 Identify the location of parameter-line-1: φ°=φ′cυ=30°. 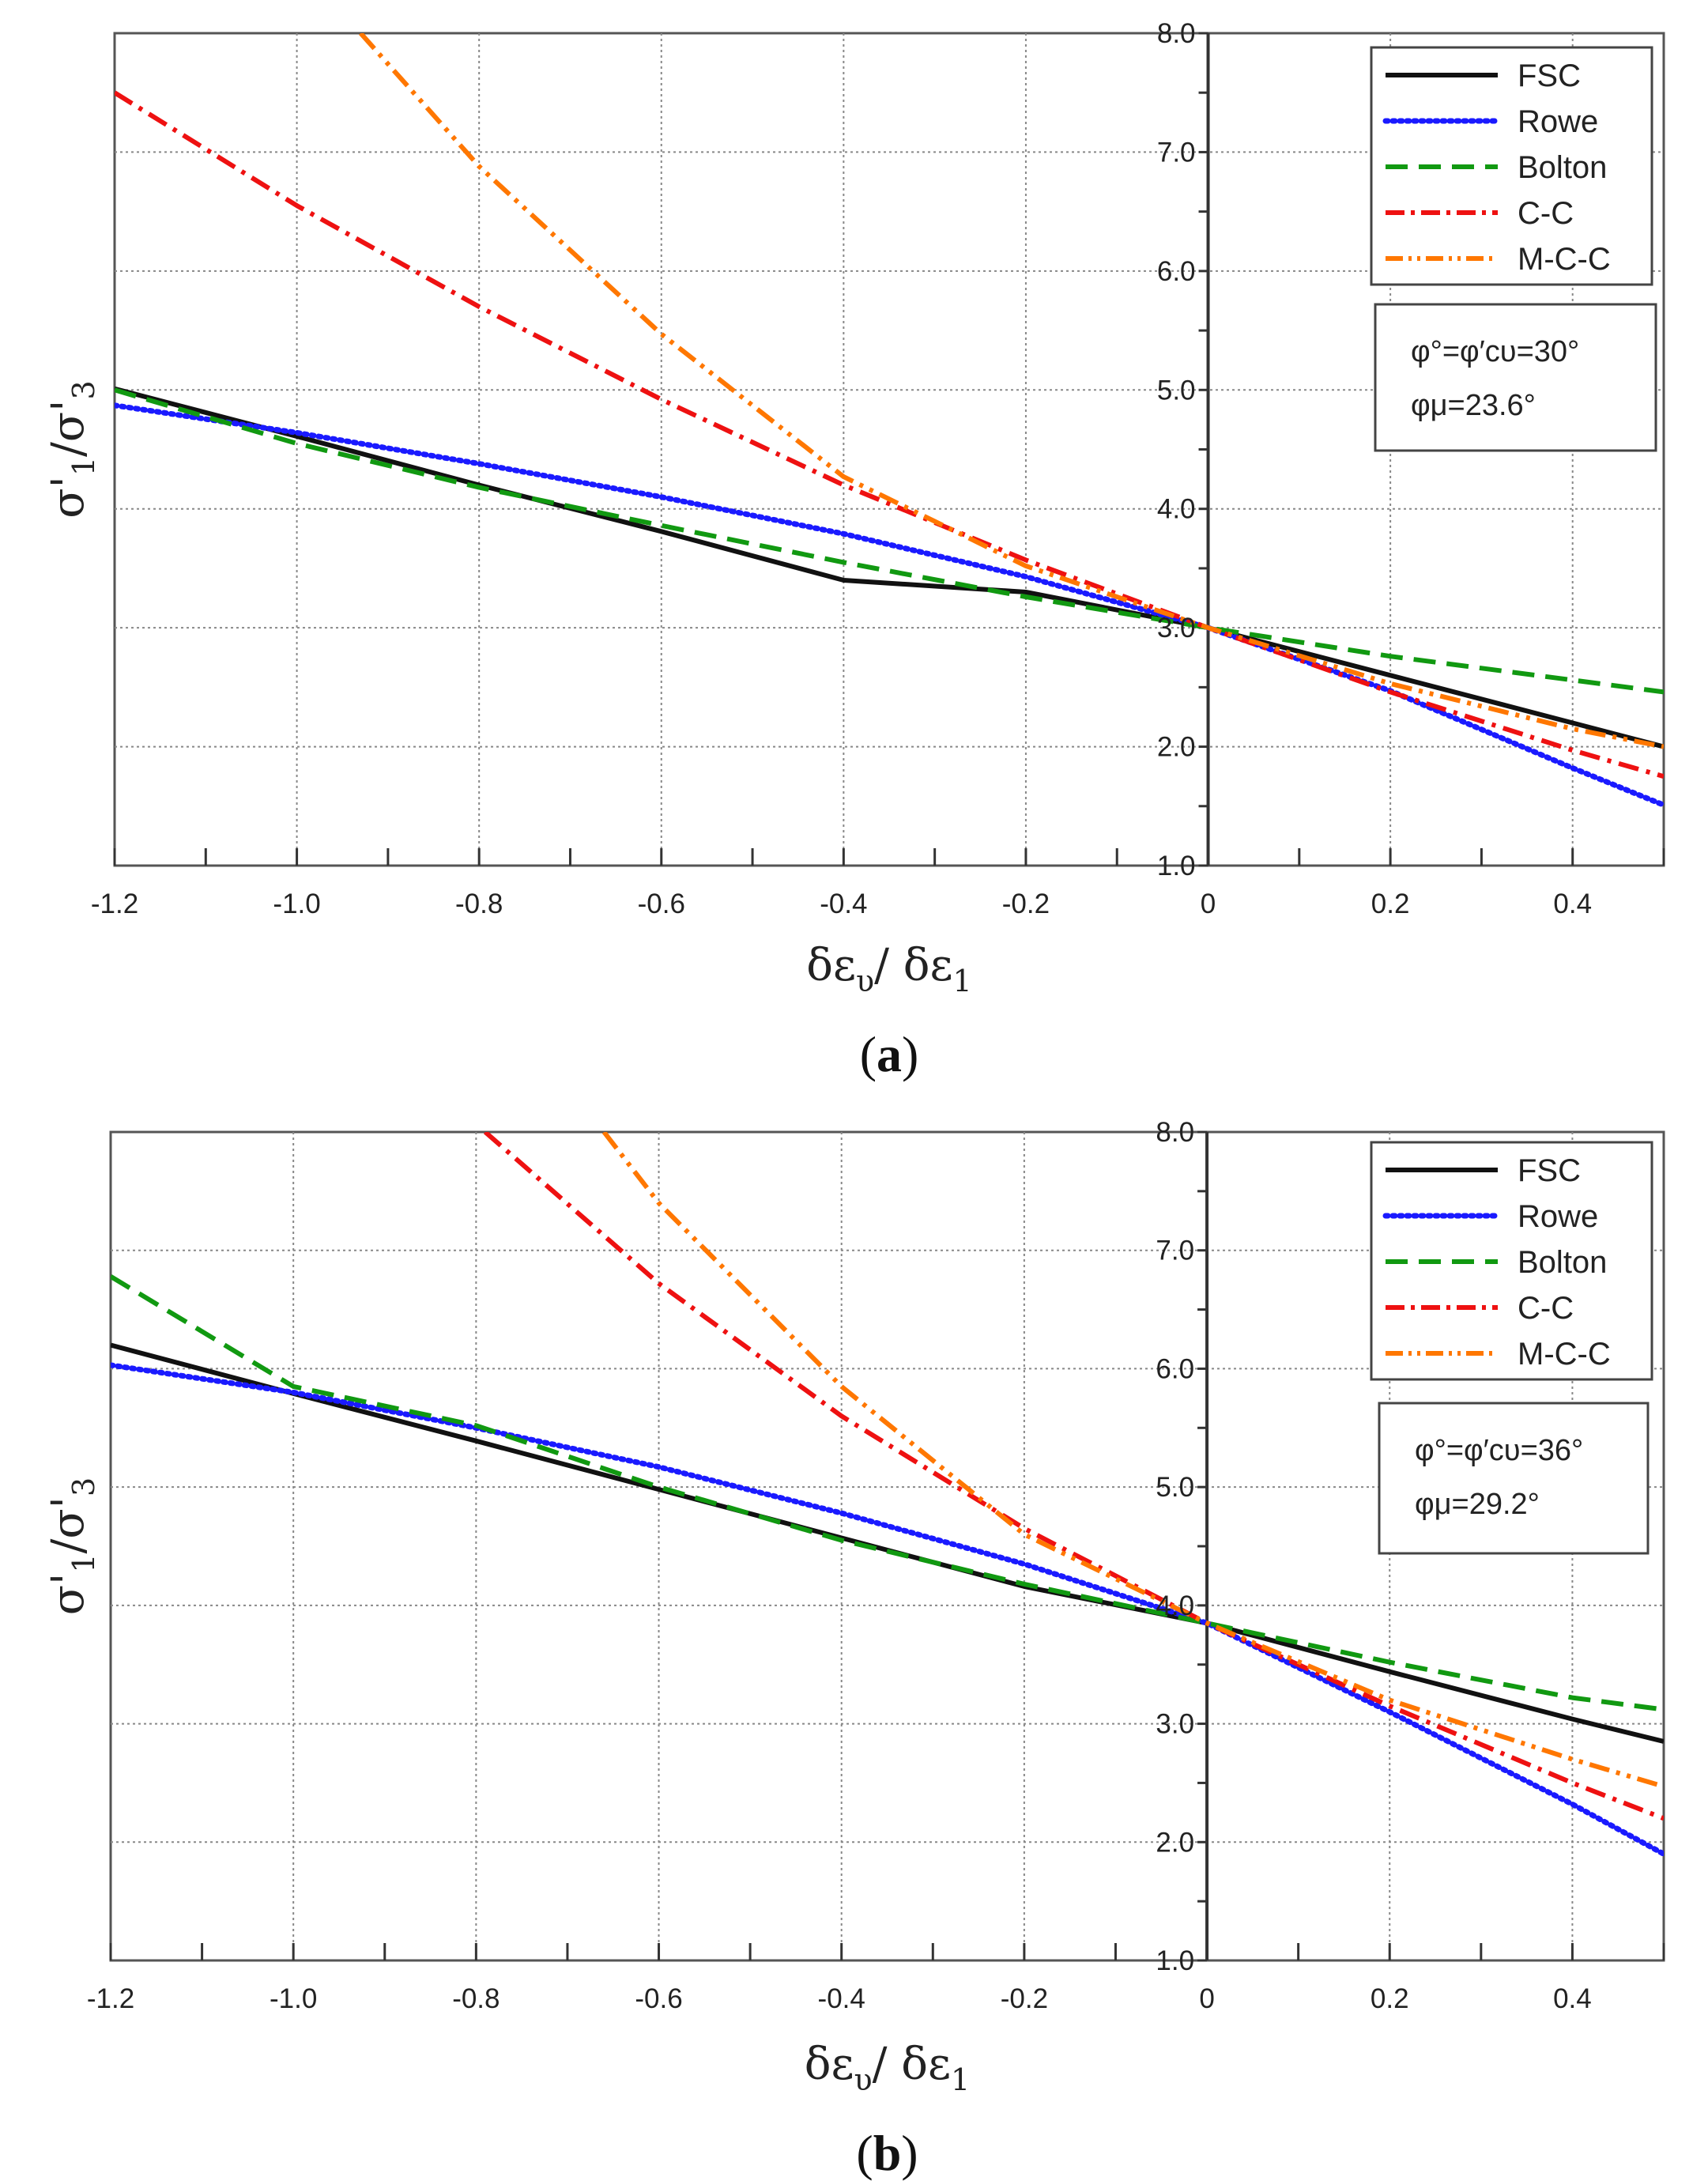
(1495, 351).